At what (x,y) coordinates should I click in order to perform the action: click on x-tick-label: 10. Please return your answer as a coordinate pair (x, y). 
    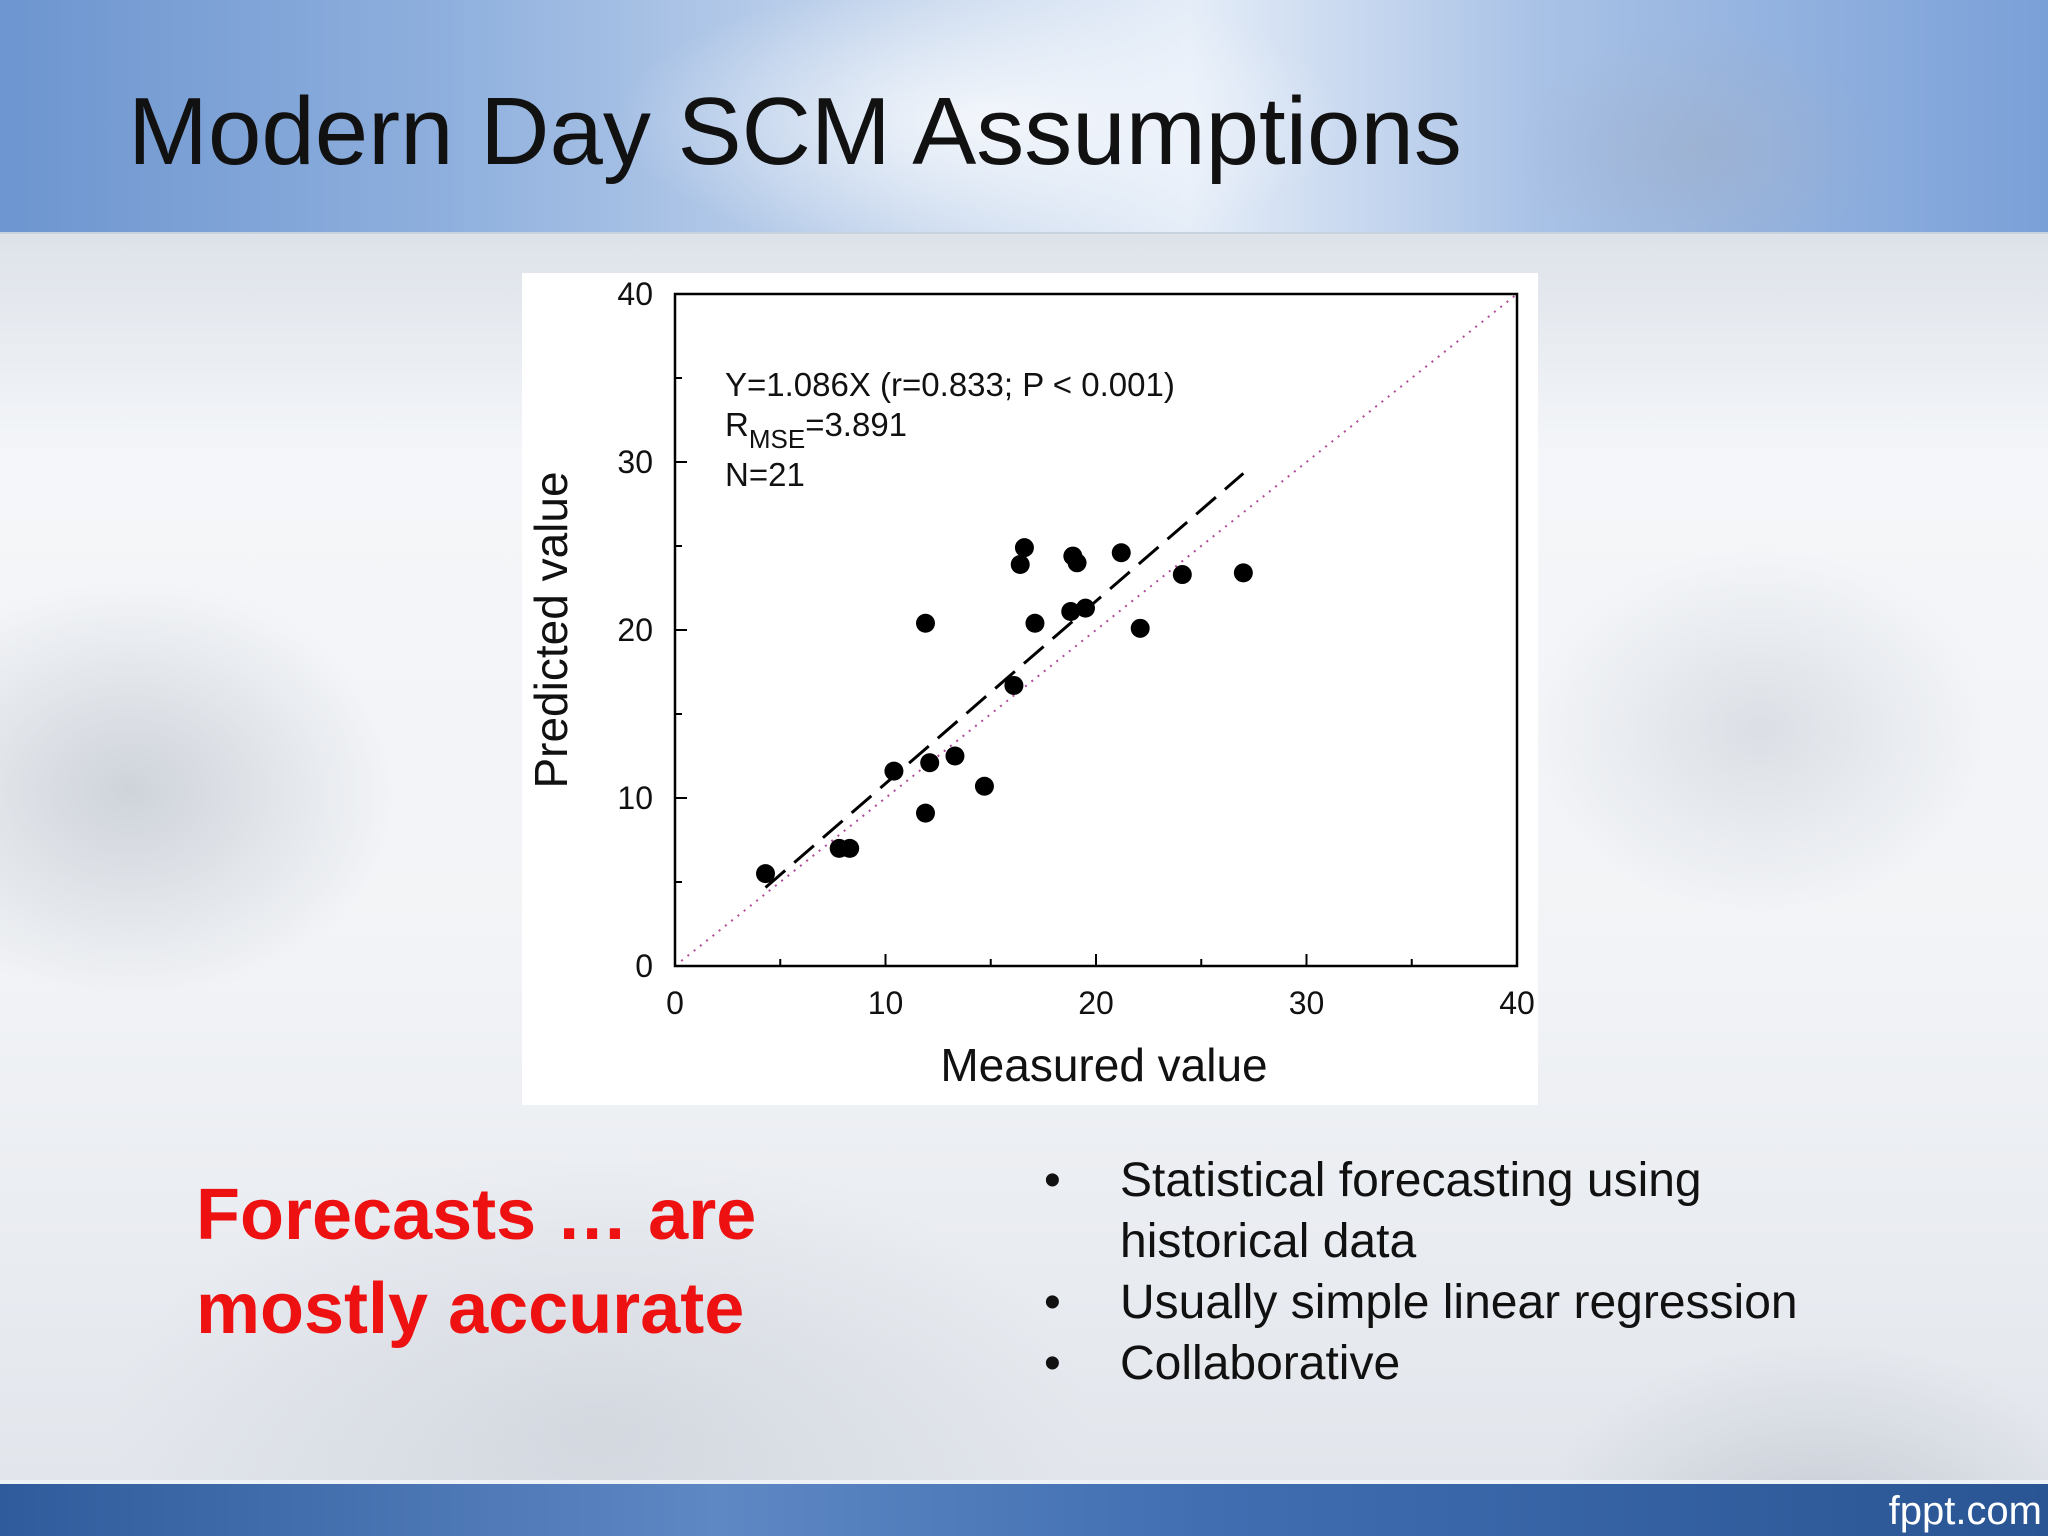
    Looking at the image, I should click on (886, 1003).